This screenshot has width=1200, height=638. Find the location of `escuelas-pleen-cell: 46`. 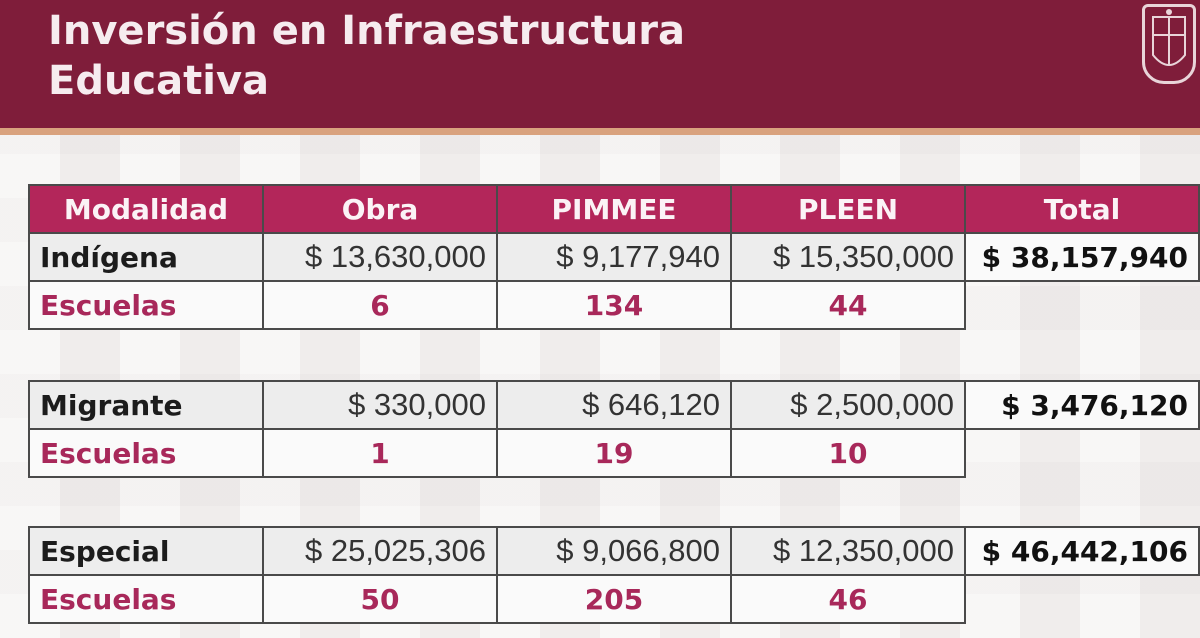

escuelas-pleen-cell: 46 is located at coordinates (848, 599).